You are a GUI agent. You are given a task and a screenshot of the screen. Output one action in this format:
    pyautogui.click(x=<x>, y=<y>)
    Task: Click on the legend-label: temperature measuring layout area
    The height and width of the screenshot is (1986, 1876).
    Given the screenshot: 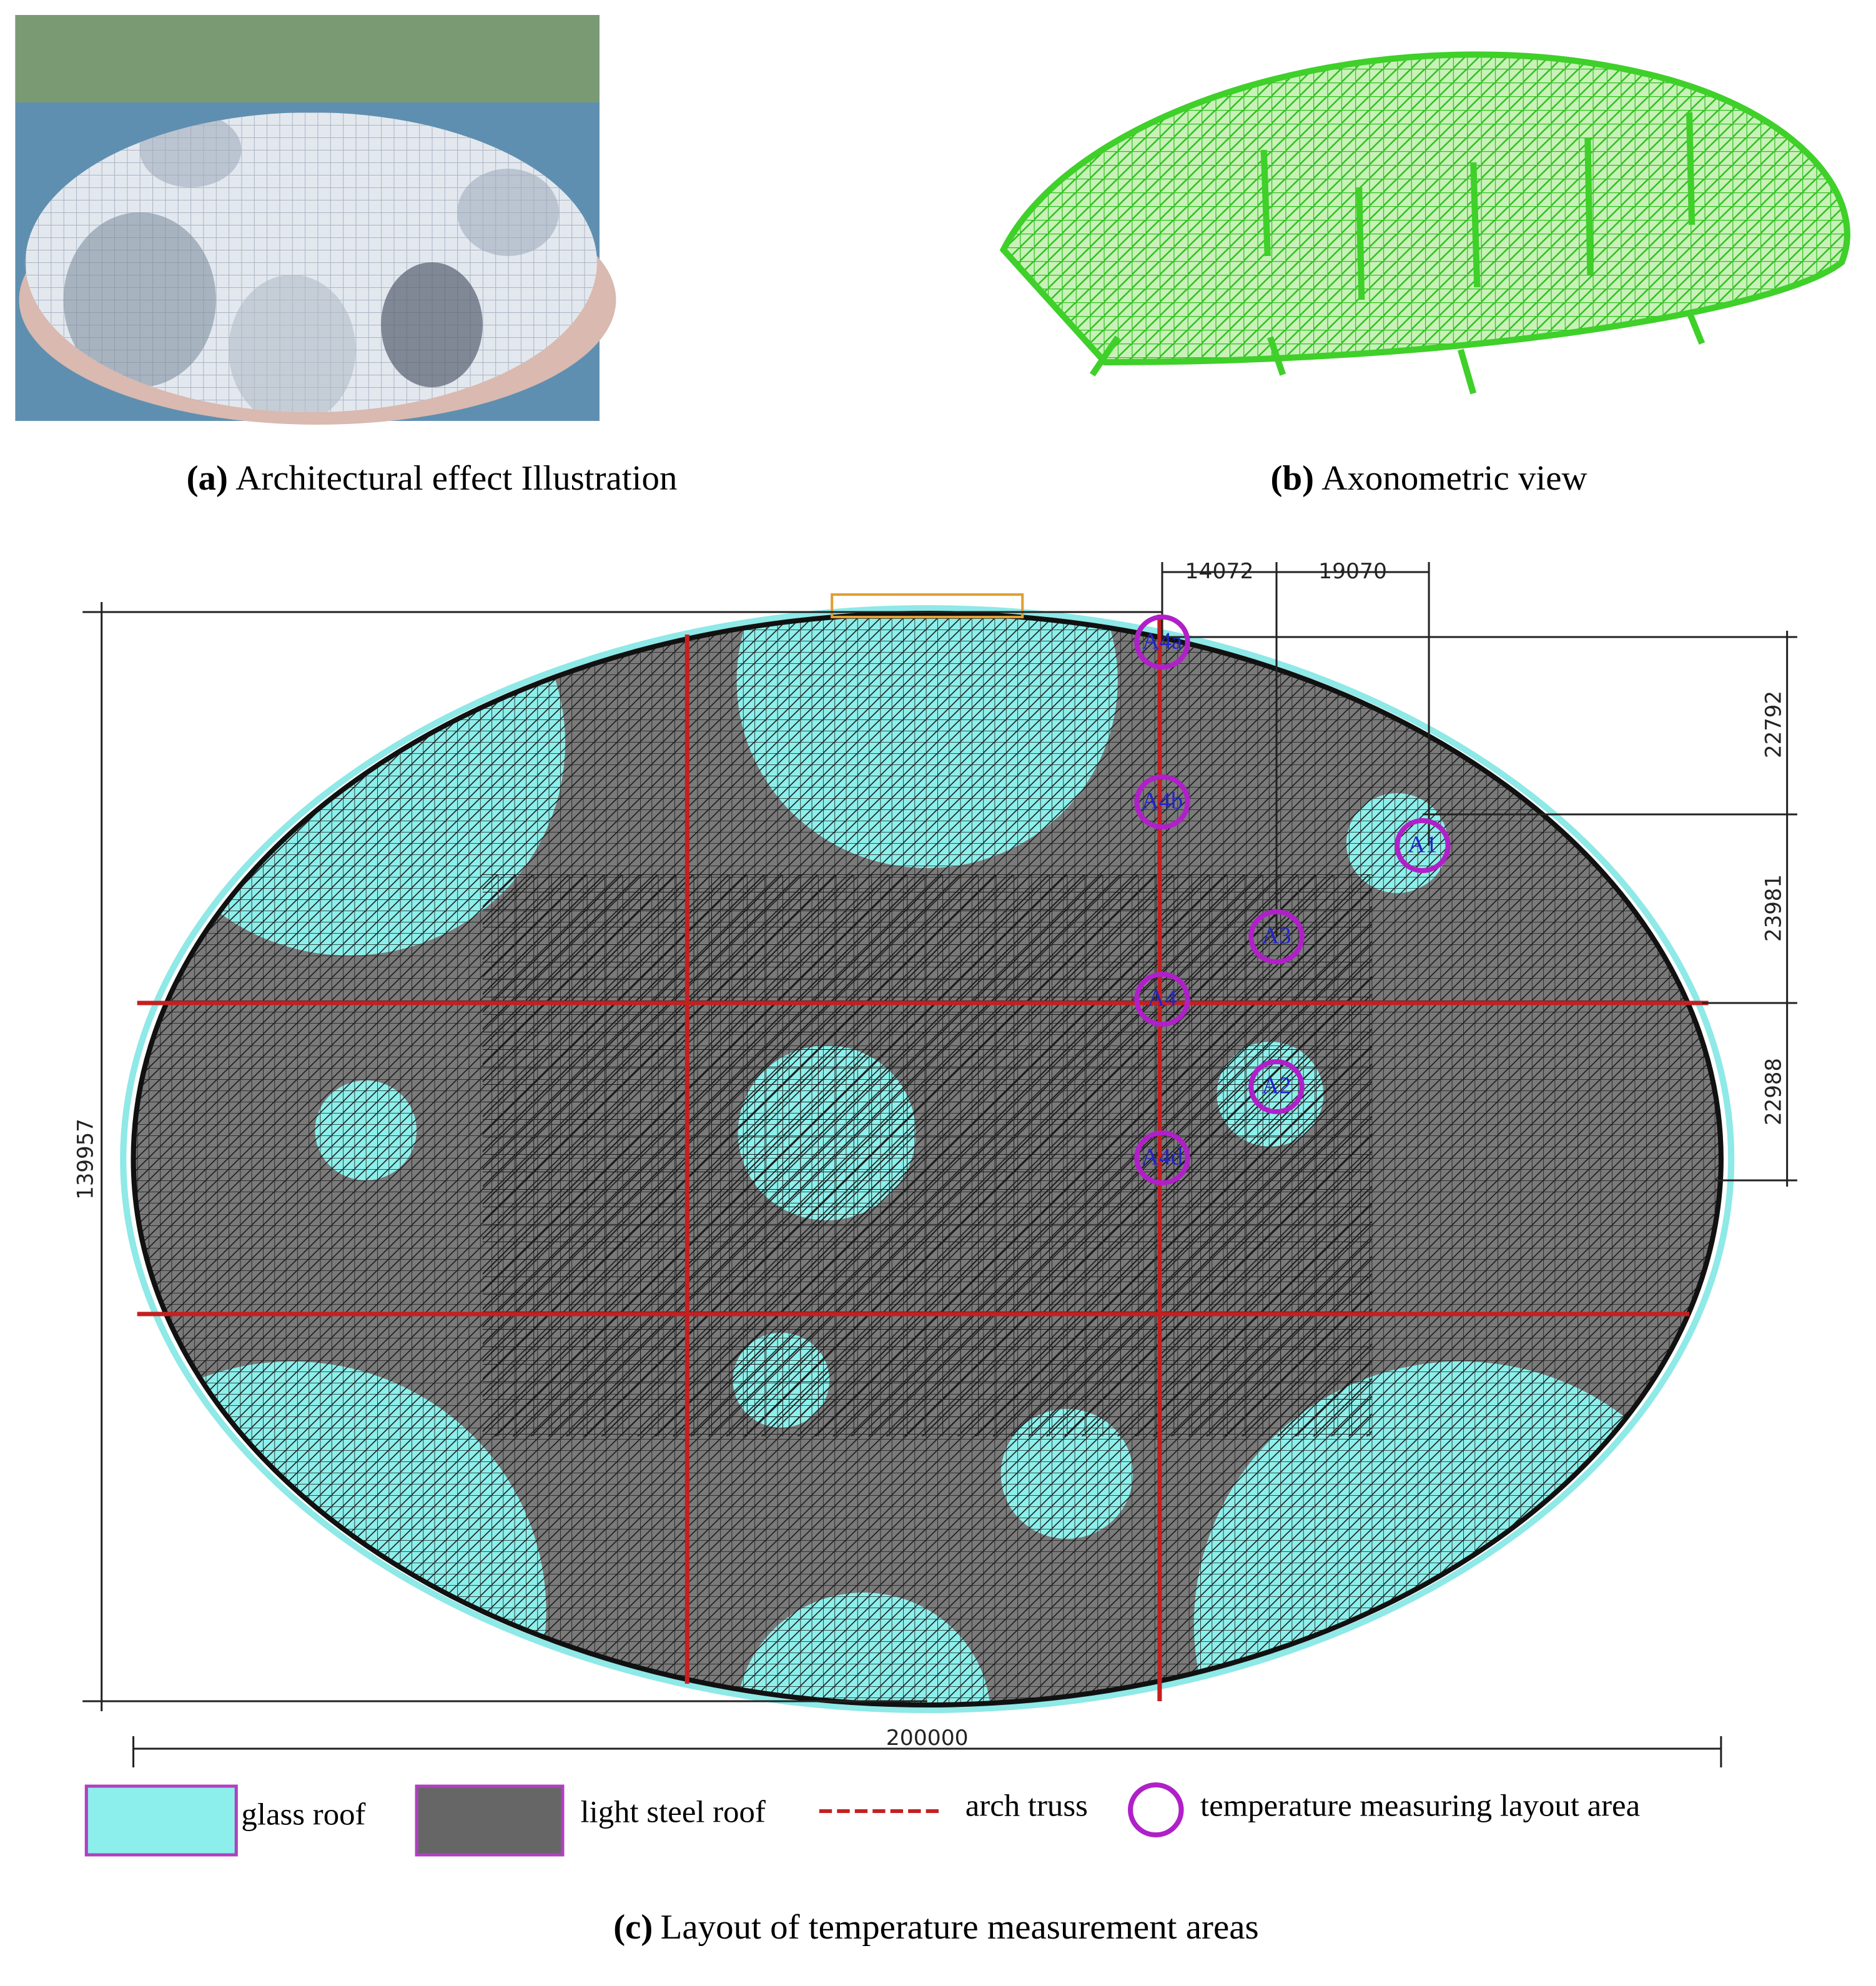 What is the action you would take?
    pyautogui.click(x=1420, y=1805)
    